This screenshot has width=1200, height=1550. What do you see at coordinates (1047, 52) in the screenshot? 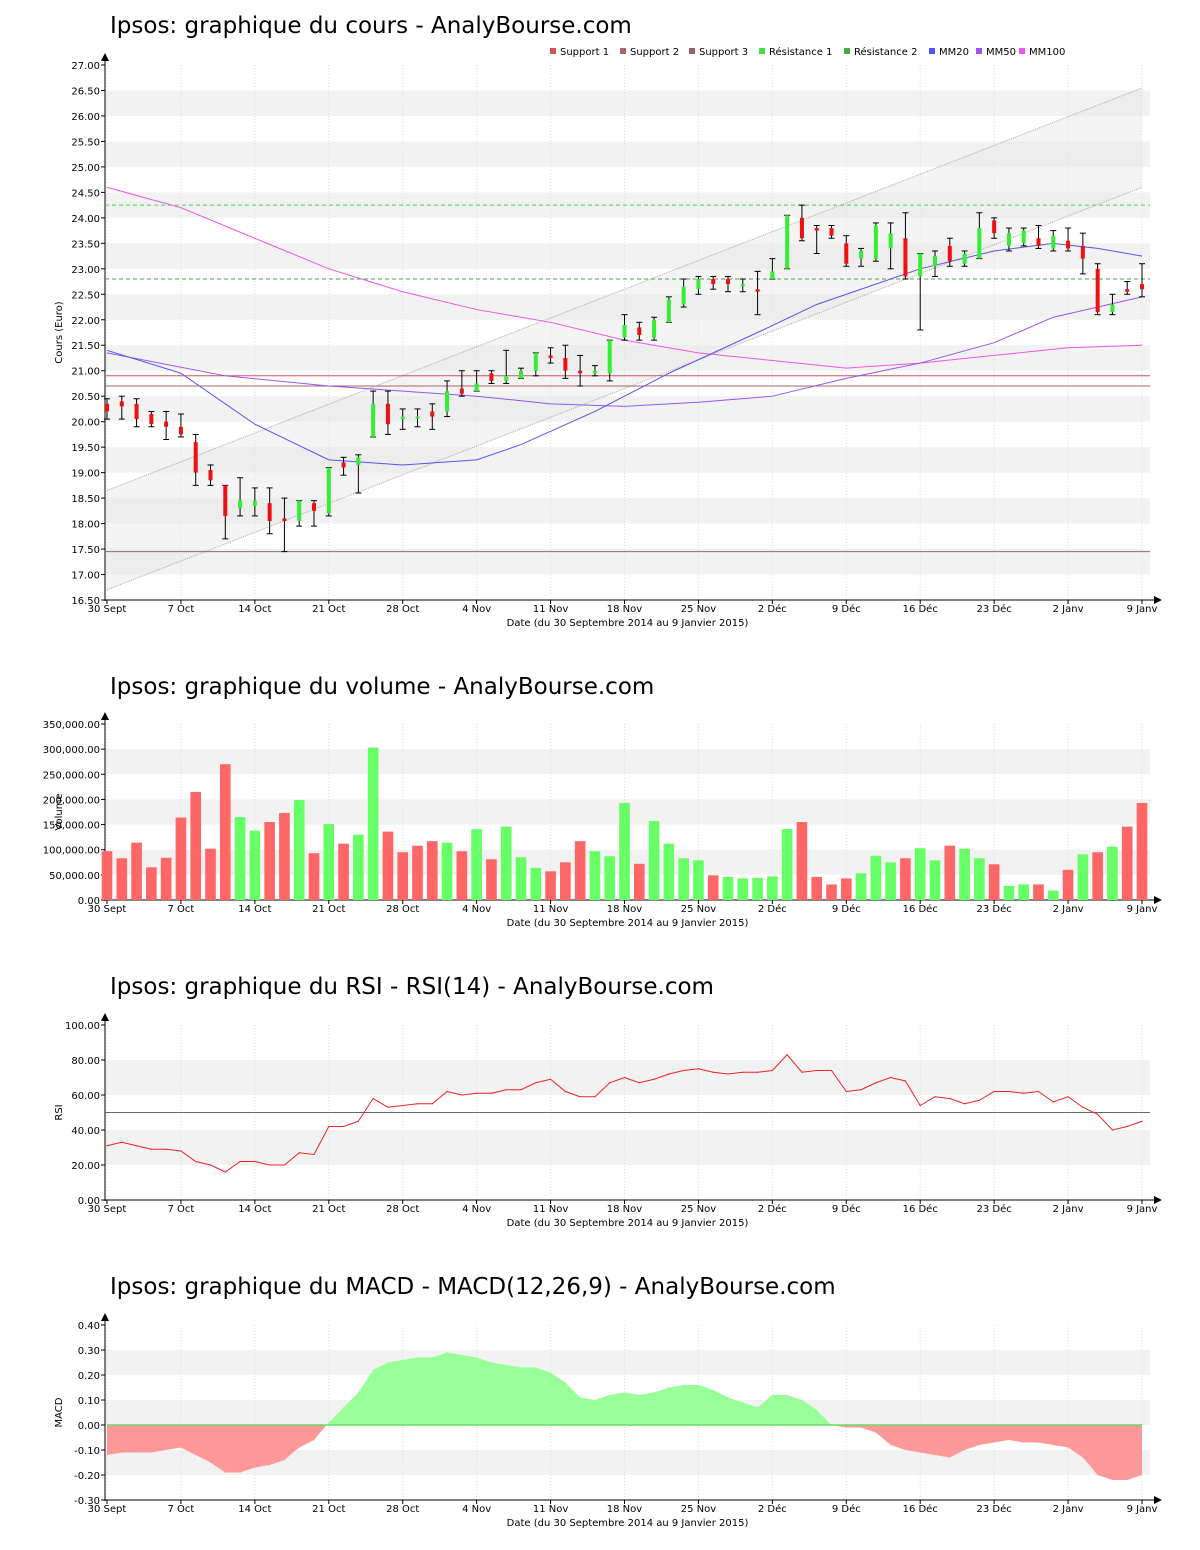
I see `legend-label: MM100` at bounding box center [1047, 52].